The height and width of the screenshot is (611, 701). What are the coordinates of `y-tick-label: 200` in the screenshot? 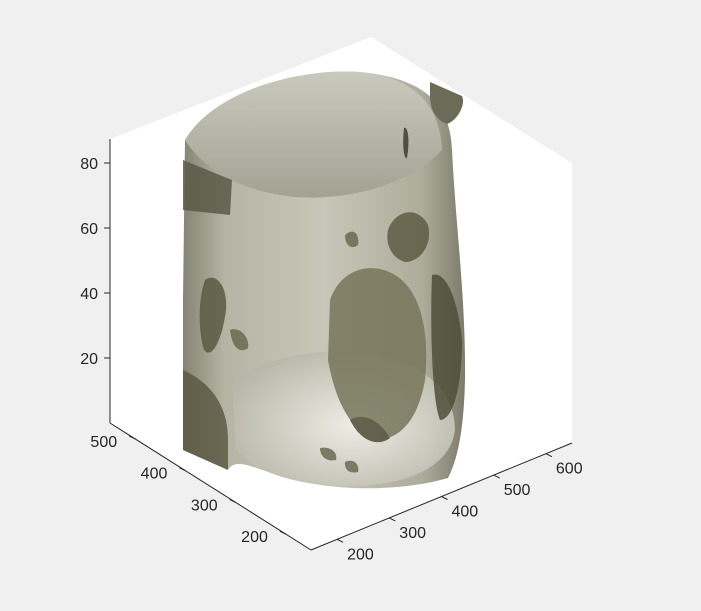 It's located at (254, 537).